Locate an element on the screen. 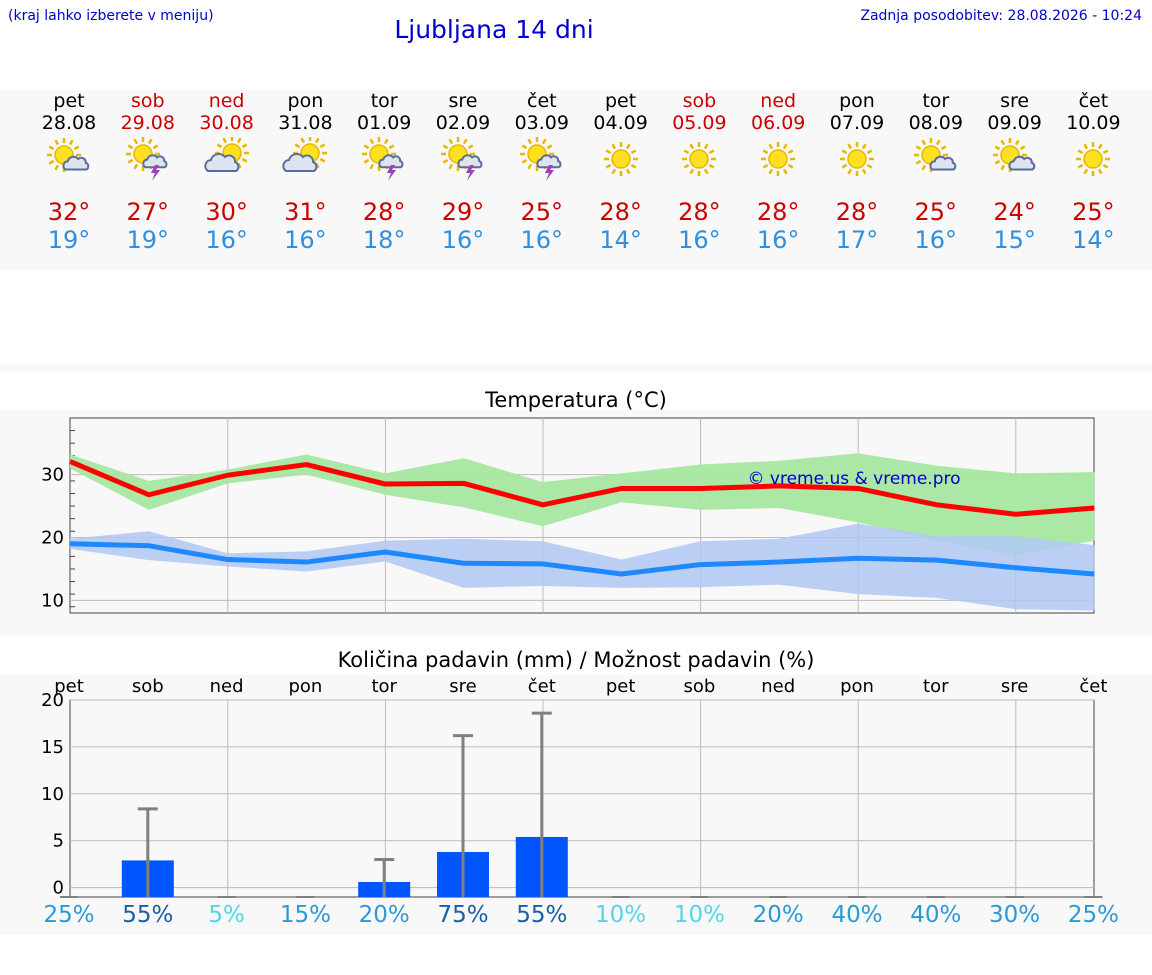 This screenshot has height=975, width=1152. forecast-day: sre 02.09 is located at coordinates (463, 112).